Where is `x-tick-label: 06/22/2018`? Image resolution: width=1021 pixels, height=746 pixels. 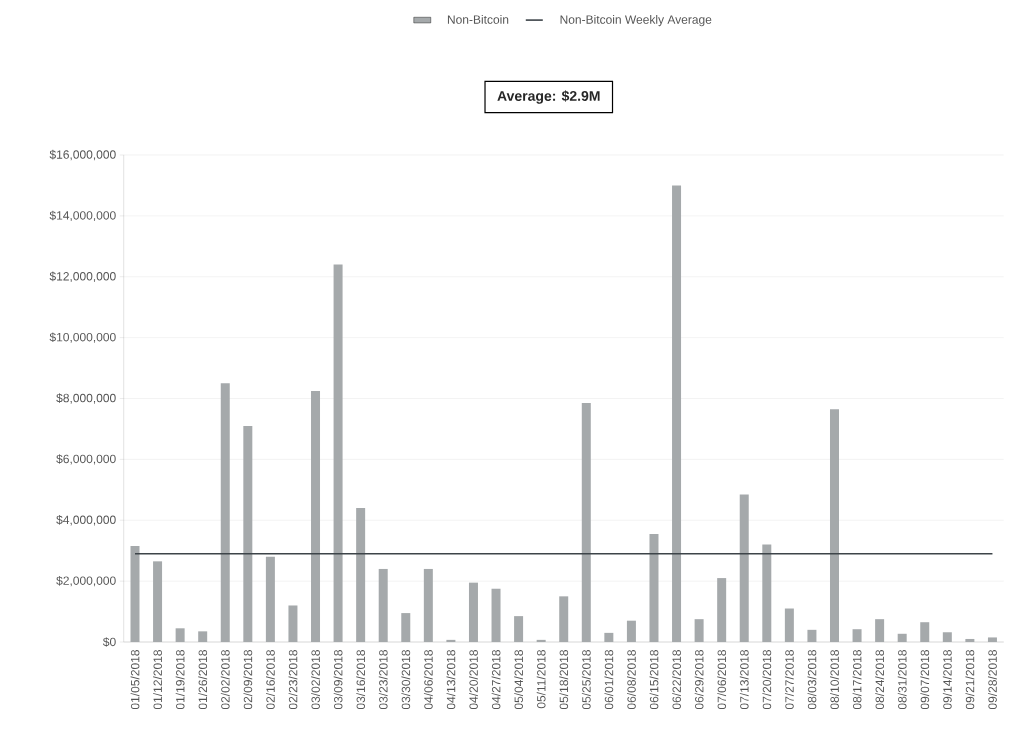 x-tick-label: 06/22/2018 is located at coordinates (676, 680).